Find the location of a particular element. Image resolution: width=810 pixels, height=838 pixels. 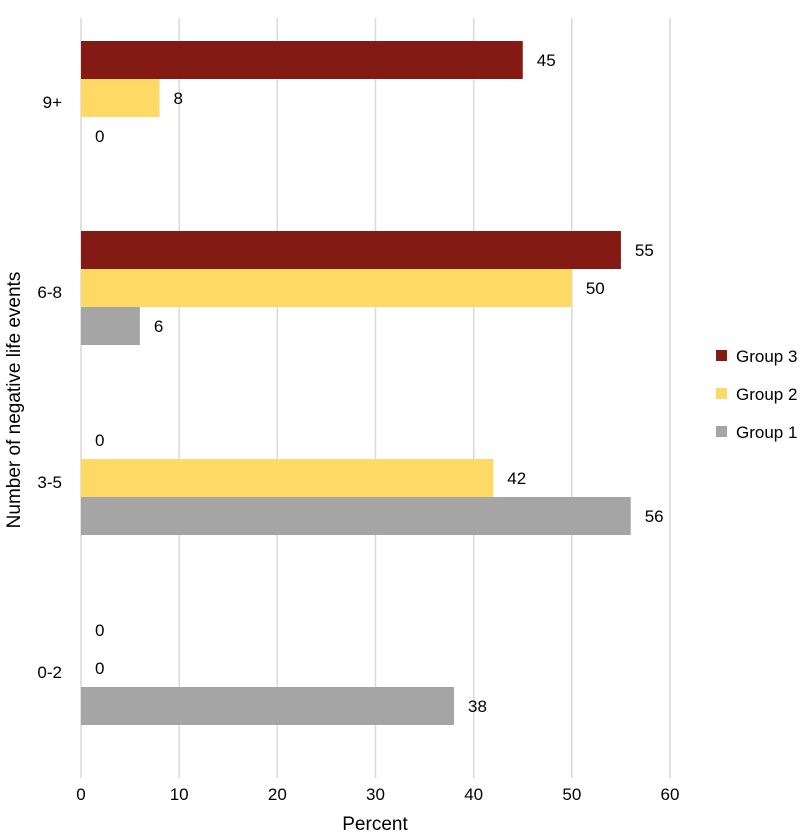

y-category-label: 6-8 is located at coordinates (49, 292).